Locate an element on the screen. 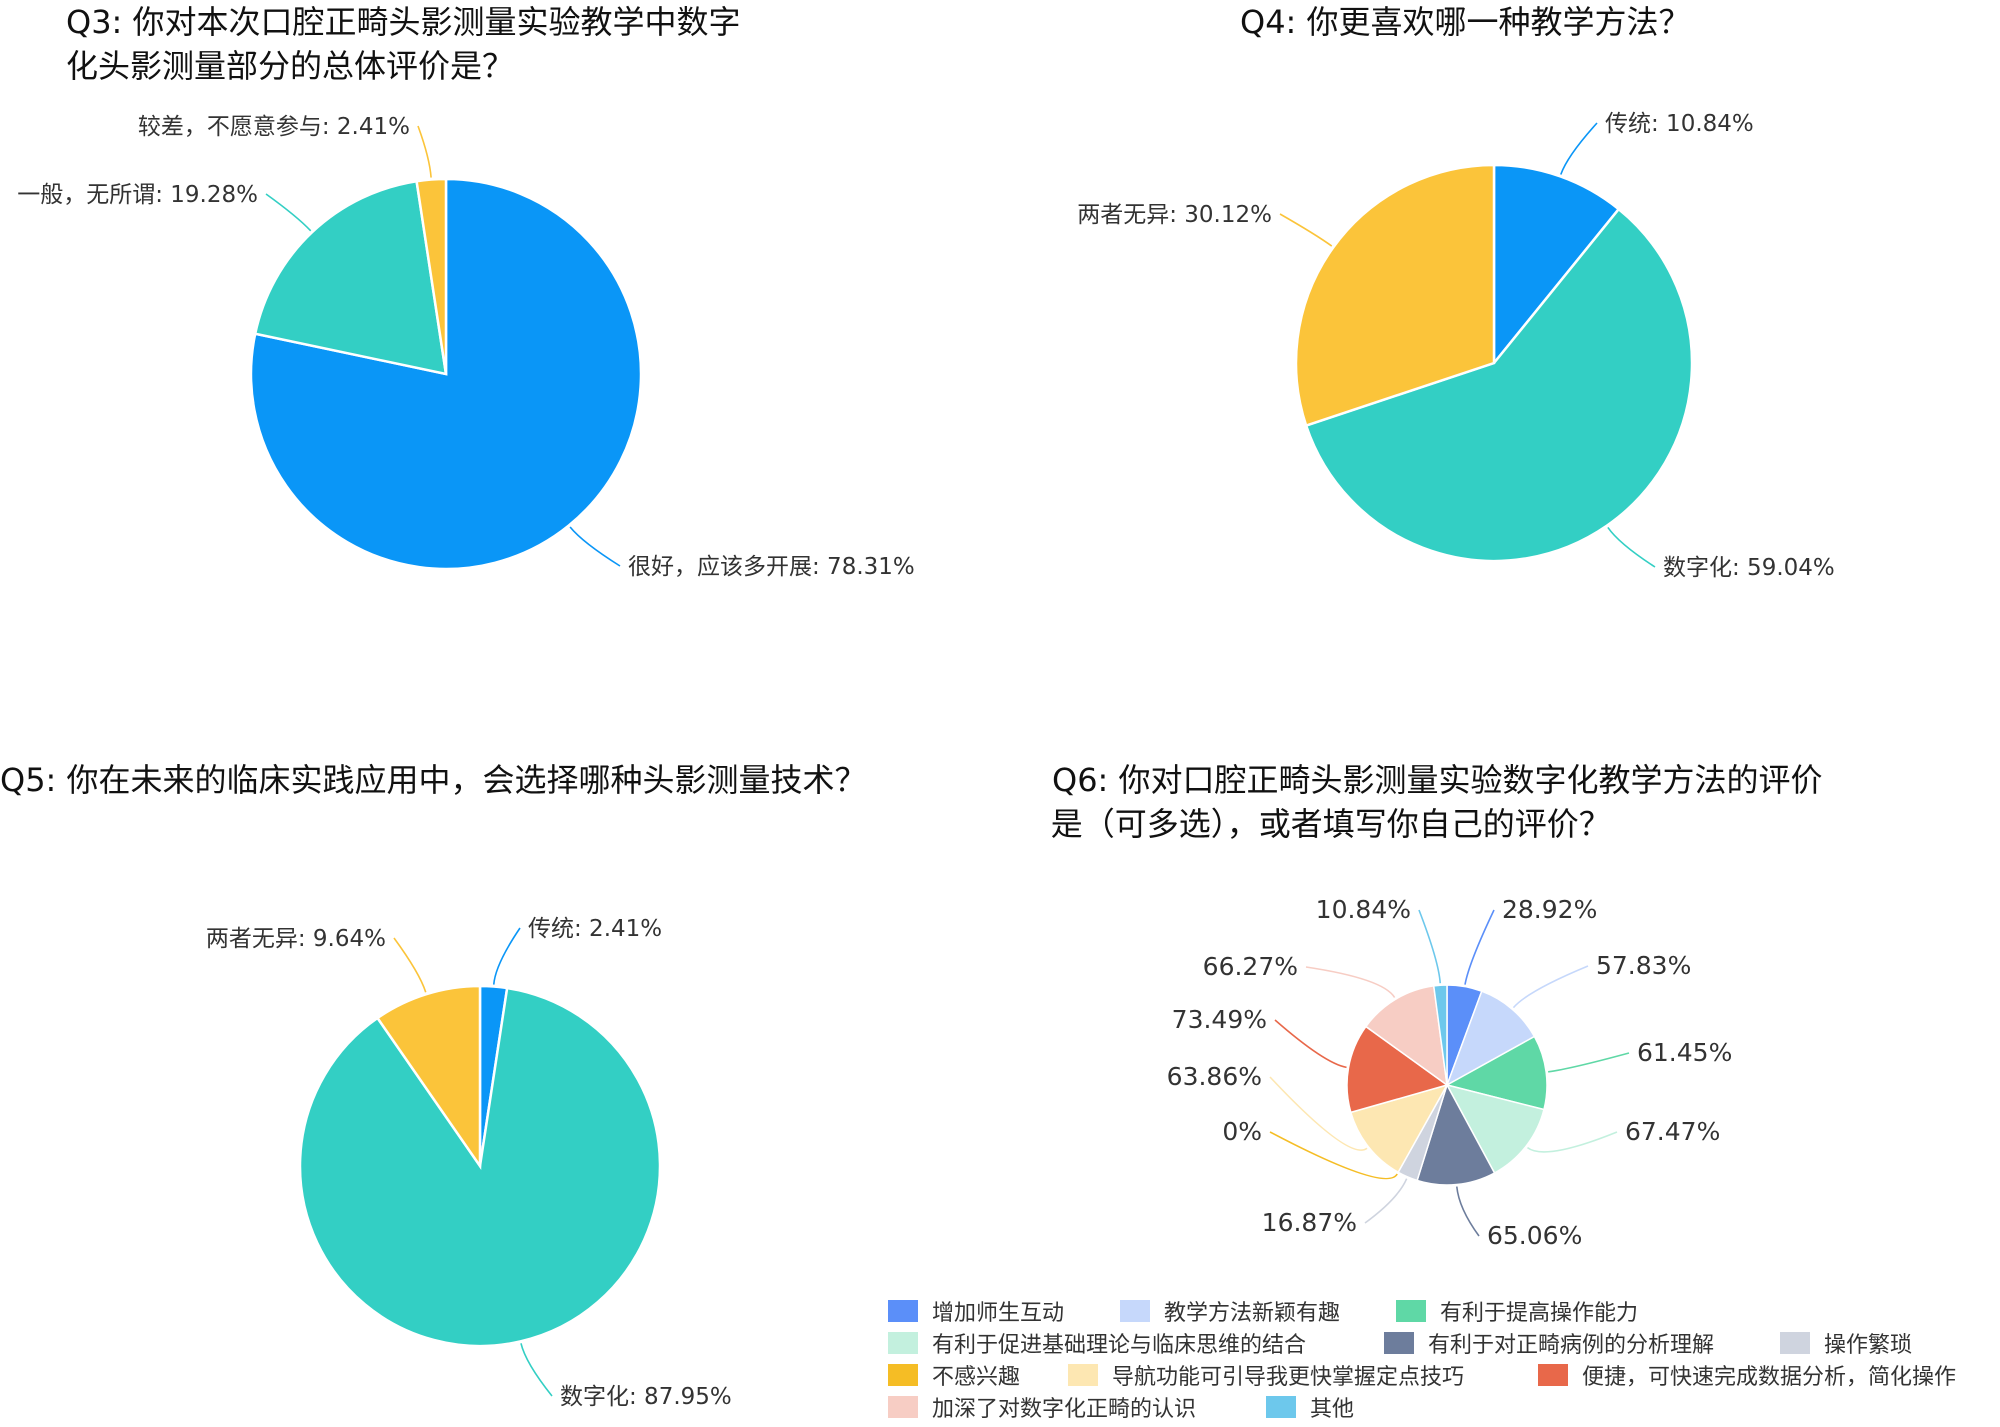 The image size is (2000, 1427). data-label: 两者无异: 9.64% is located at coordinates (296, 939).